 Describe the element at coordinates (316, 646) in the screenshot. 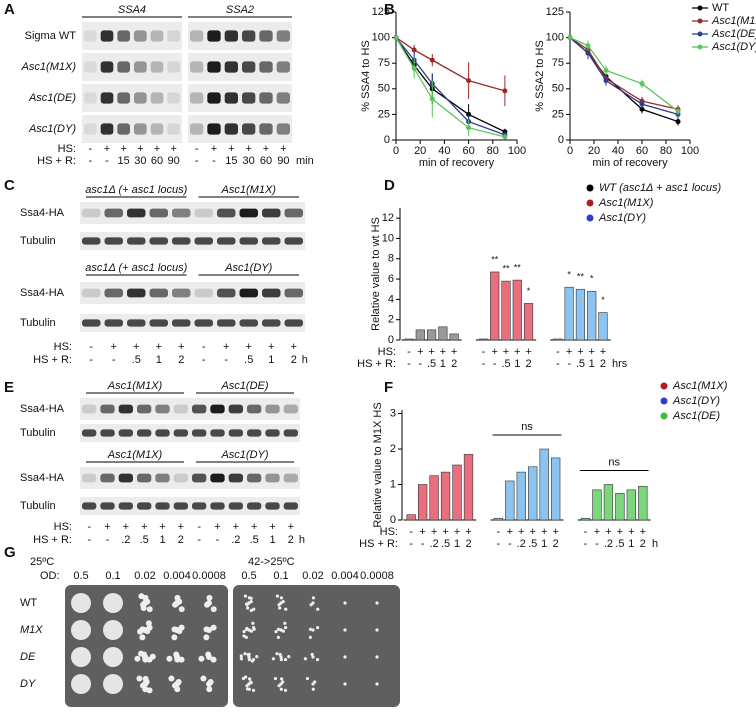

I see `plate` at that location.